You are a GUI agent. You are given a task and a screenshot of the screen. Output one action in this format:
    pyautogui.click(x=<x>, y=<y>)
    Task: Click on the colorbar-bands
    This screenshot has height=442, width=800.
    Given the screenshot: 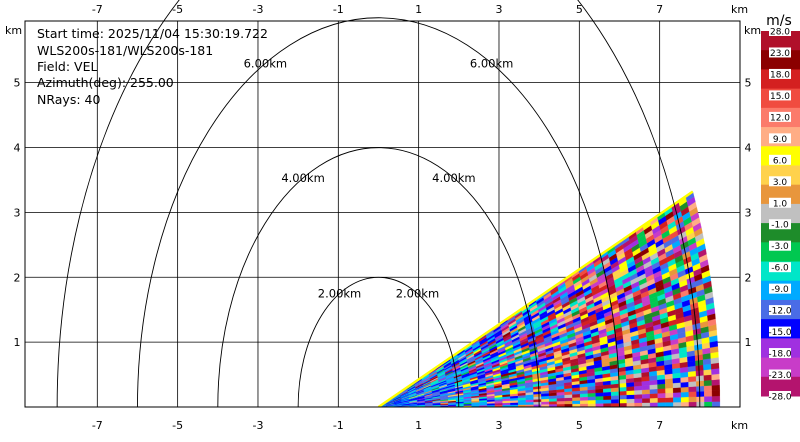 What is the action you would take?
    pyautogui.click(x=780, y=214)
    